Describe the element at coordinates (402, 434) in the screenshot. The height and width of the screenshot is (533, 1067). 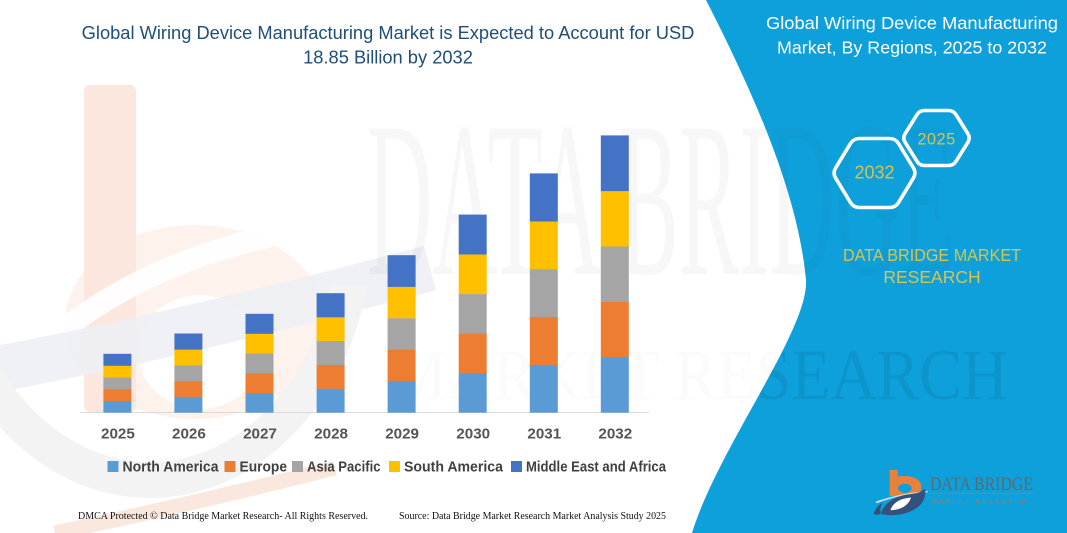
I see `svg-text: 2029` at that location.